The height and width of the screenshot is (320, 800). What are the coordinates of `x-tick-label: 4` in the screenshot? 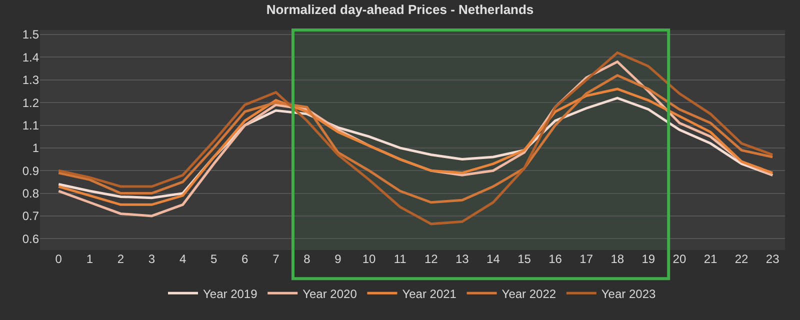 It's located at (182, 259).